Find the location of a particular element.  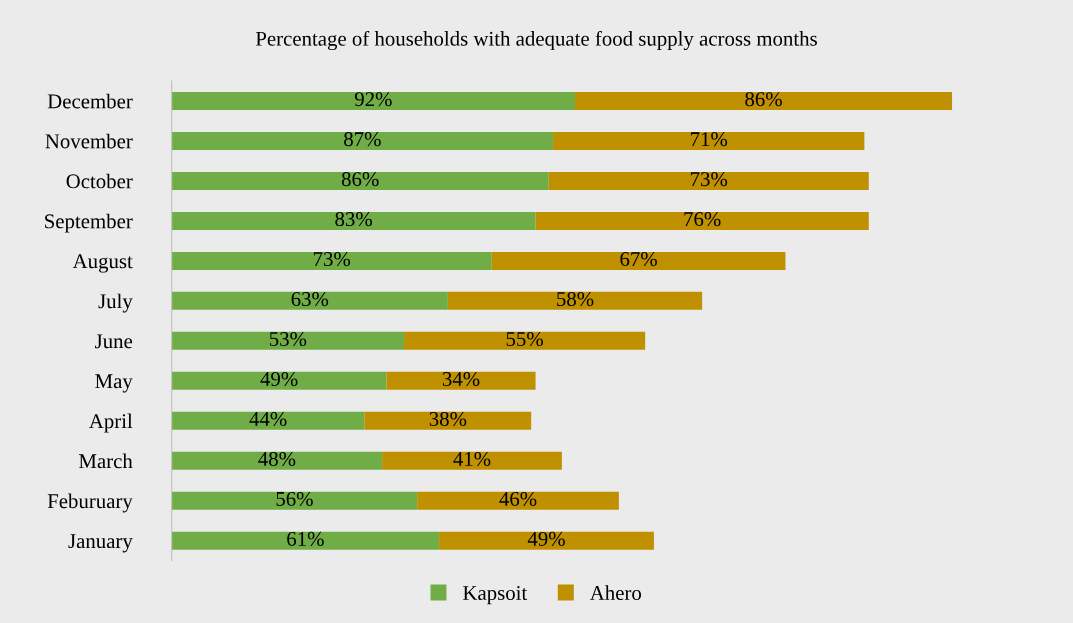

data-label: 71% is located at coordinates (709, 139).